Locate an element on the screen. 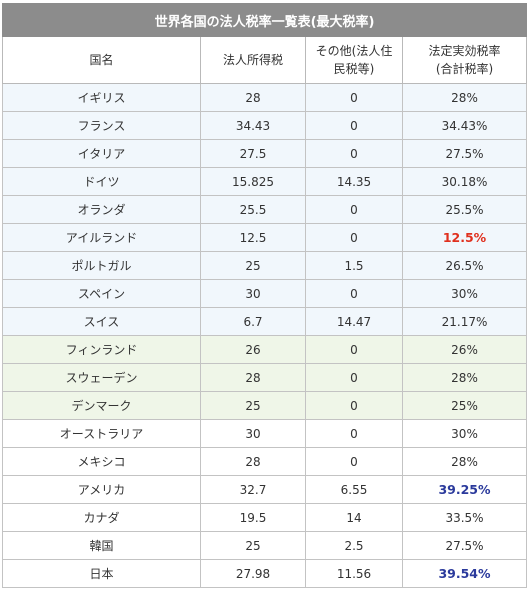 The image size is (531, 595). cell-effective-rate: 34.43% is located at coordinates (464, 125).